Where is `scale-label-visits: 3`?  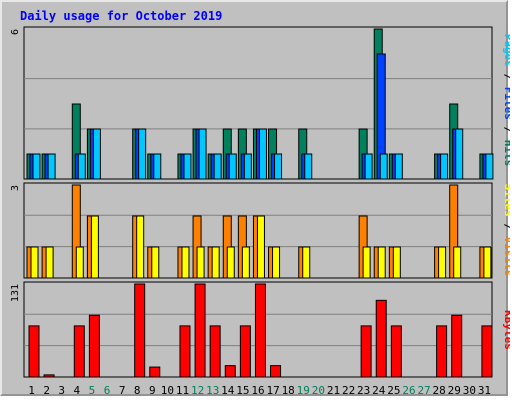
scale-label-visits: 3 is located at coordinates (15, 188).